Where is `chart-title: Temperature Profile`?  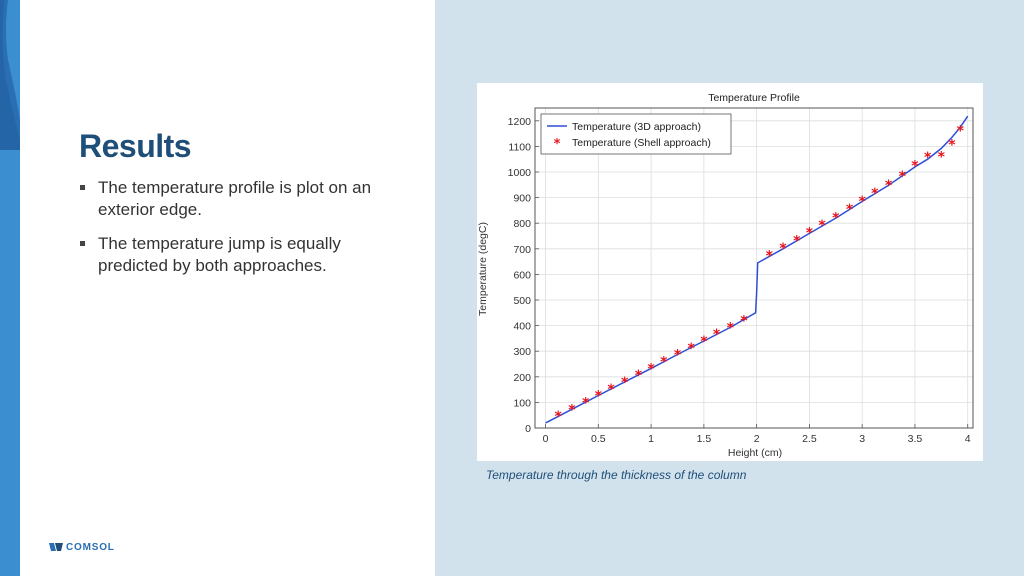
chart-title: Temperature Profile is located at coordinates (754, 98).